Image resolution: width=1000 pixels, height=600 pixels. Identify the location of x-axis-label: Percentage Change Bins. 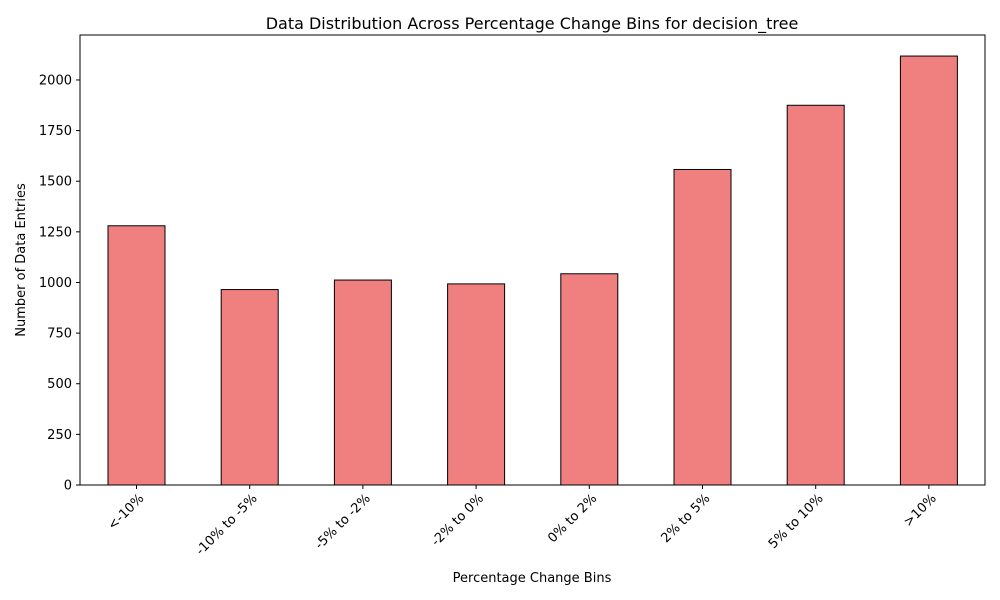
(532, 578).